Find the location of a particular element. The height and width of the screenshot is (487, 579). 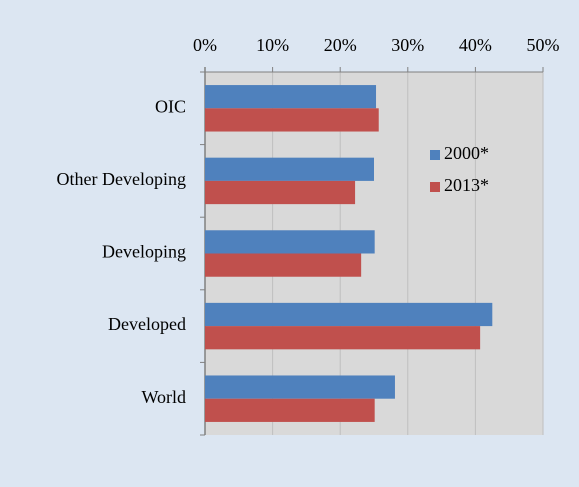

y-tick-label: Developed is located at coordinates (147, 324).